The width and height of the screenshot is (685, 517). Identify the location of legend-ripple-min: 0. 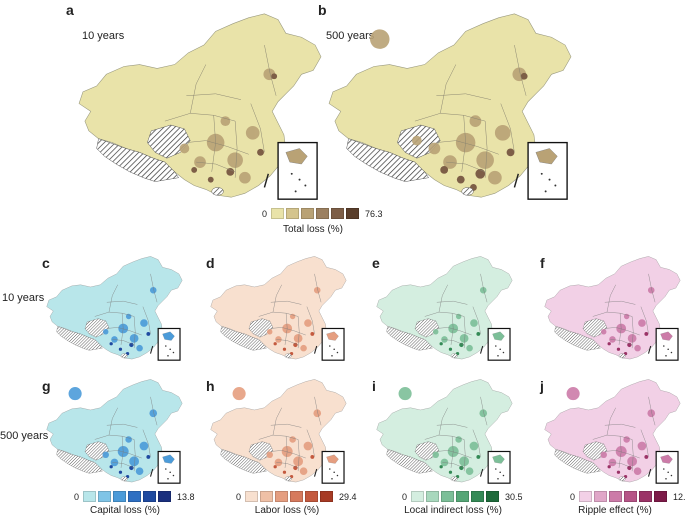
(573, 496).